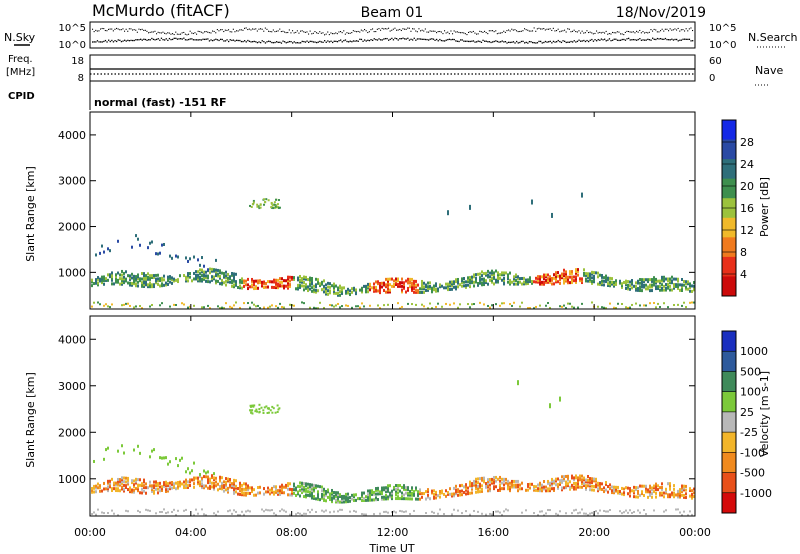  I want to click on colorbar-tick: 28, so click(747, 142).